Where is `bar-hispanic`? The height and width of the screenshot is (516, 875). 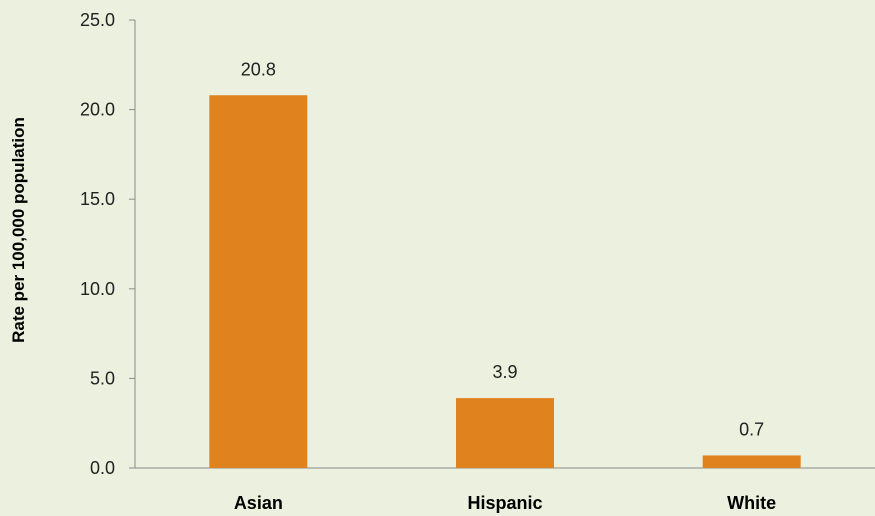 bar-hispanic is located at coordinates (505, 433).